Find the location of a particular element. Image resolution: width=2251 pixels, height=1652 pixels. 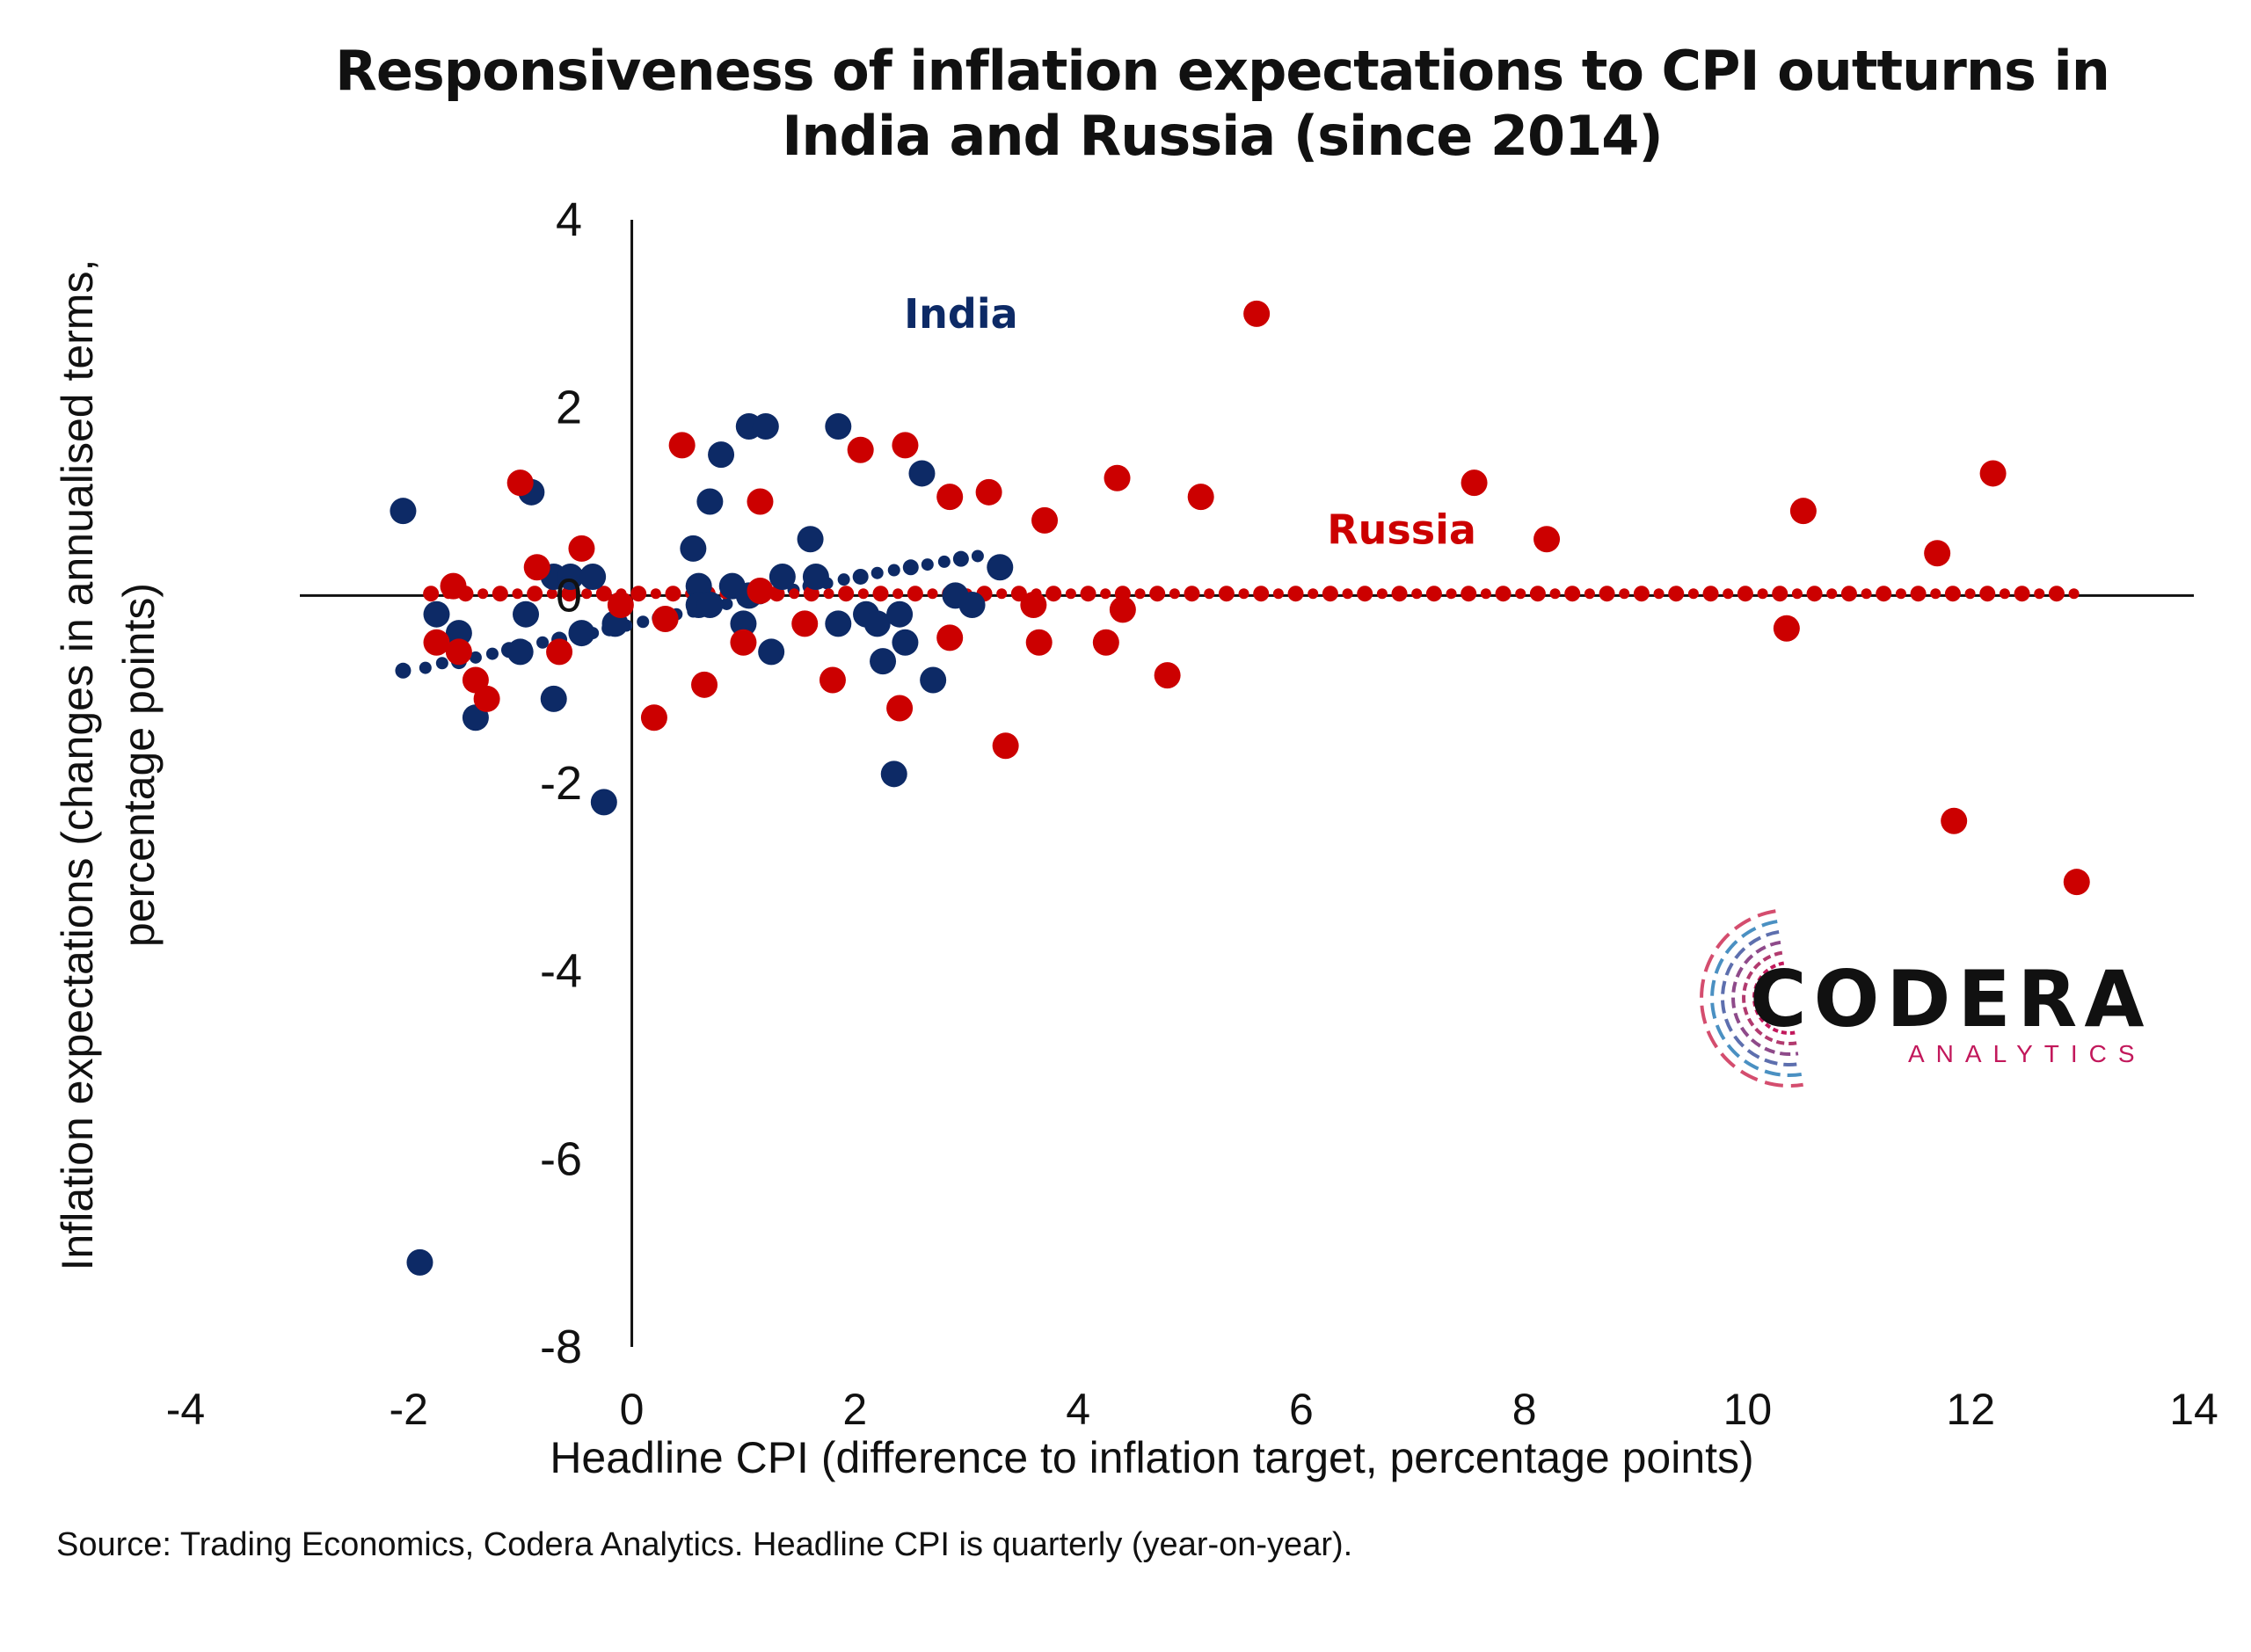

x-tick-label: -4 is located at coordinates (185, 1409).